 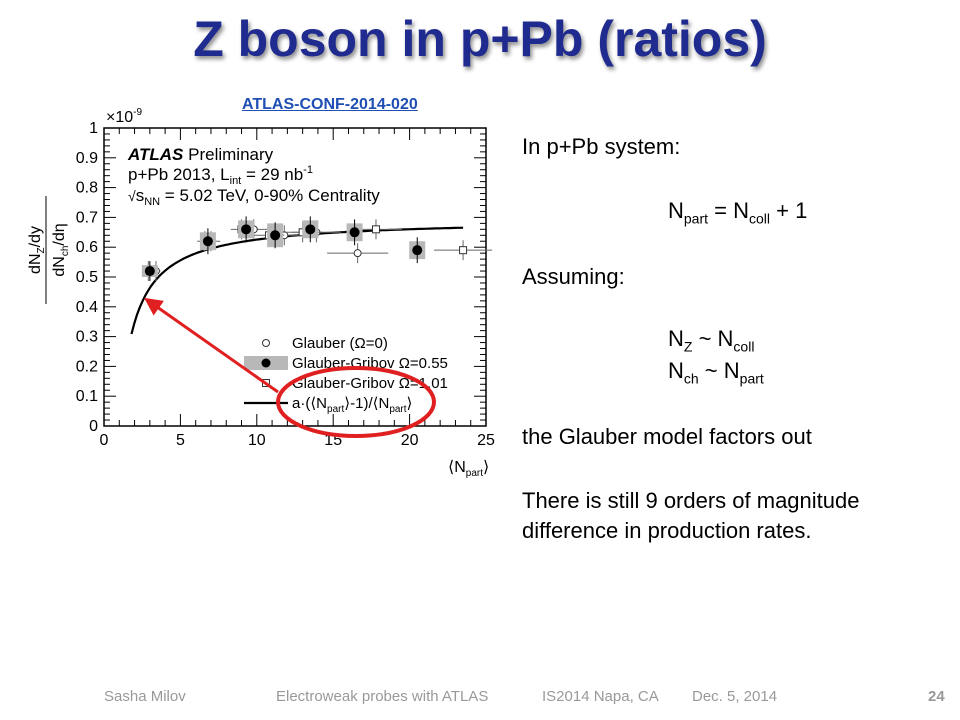 I want to click on text-difference: difference in production rates., so click(x=667, y=530).